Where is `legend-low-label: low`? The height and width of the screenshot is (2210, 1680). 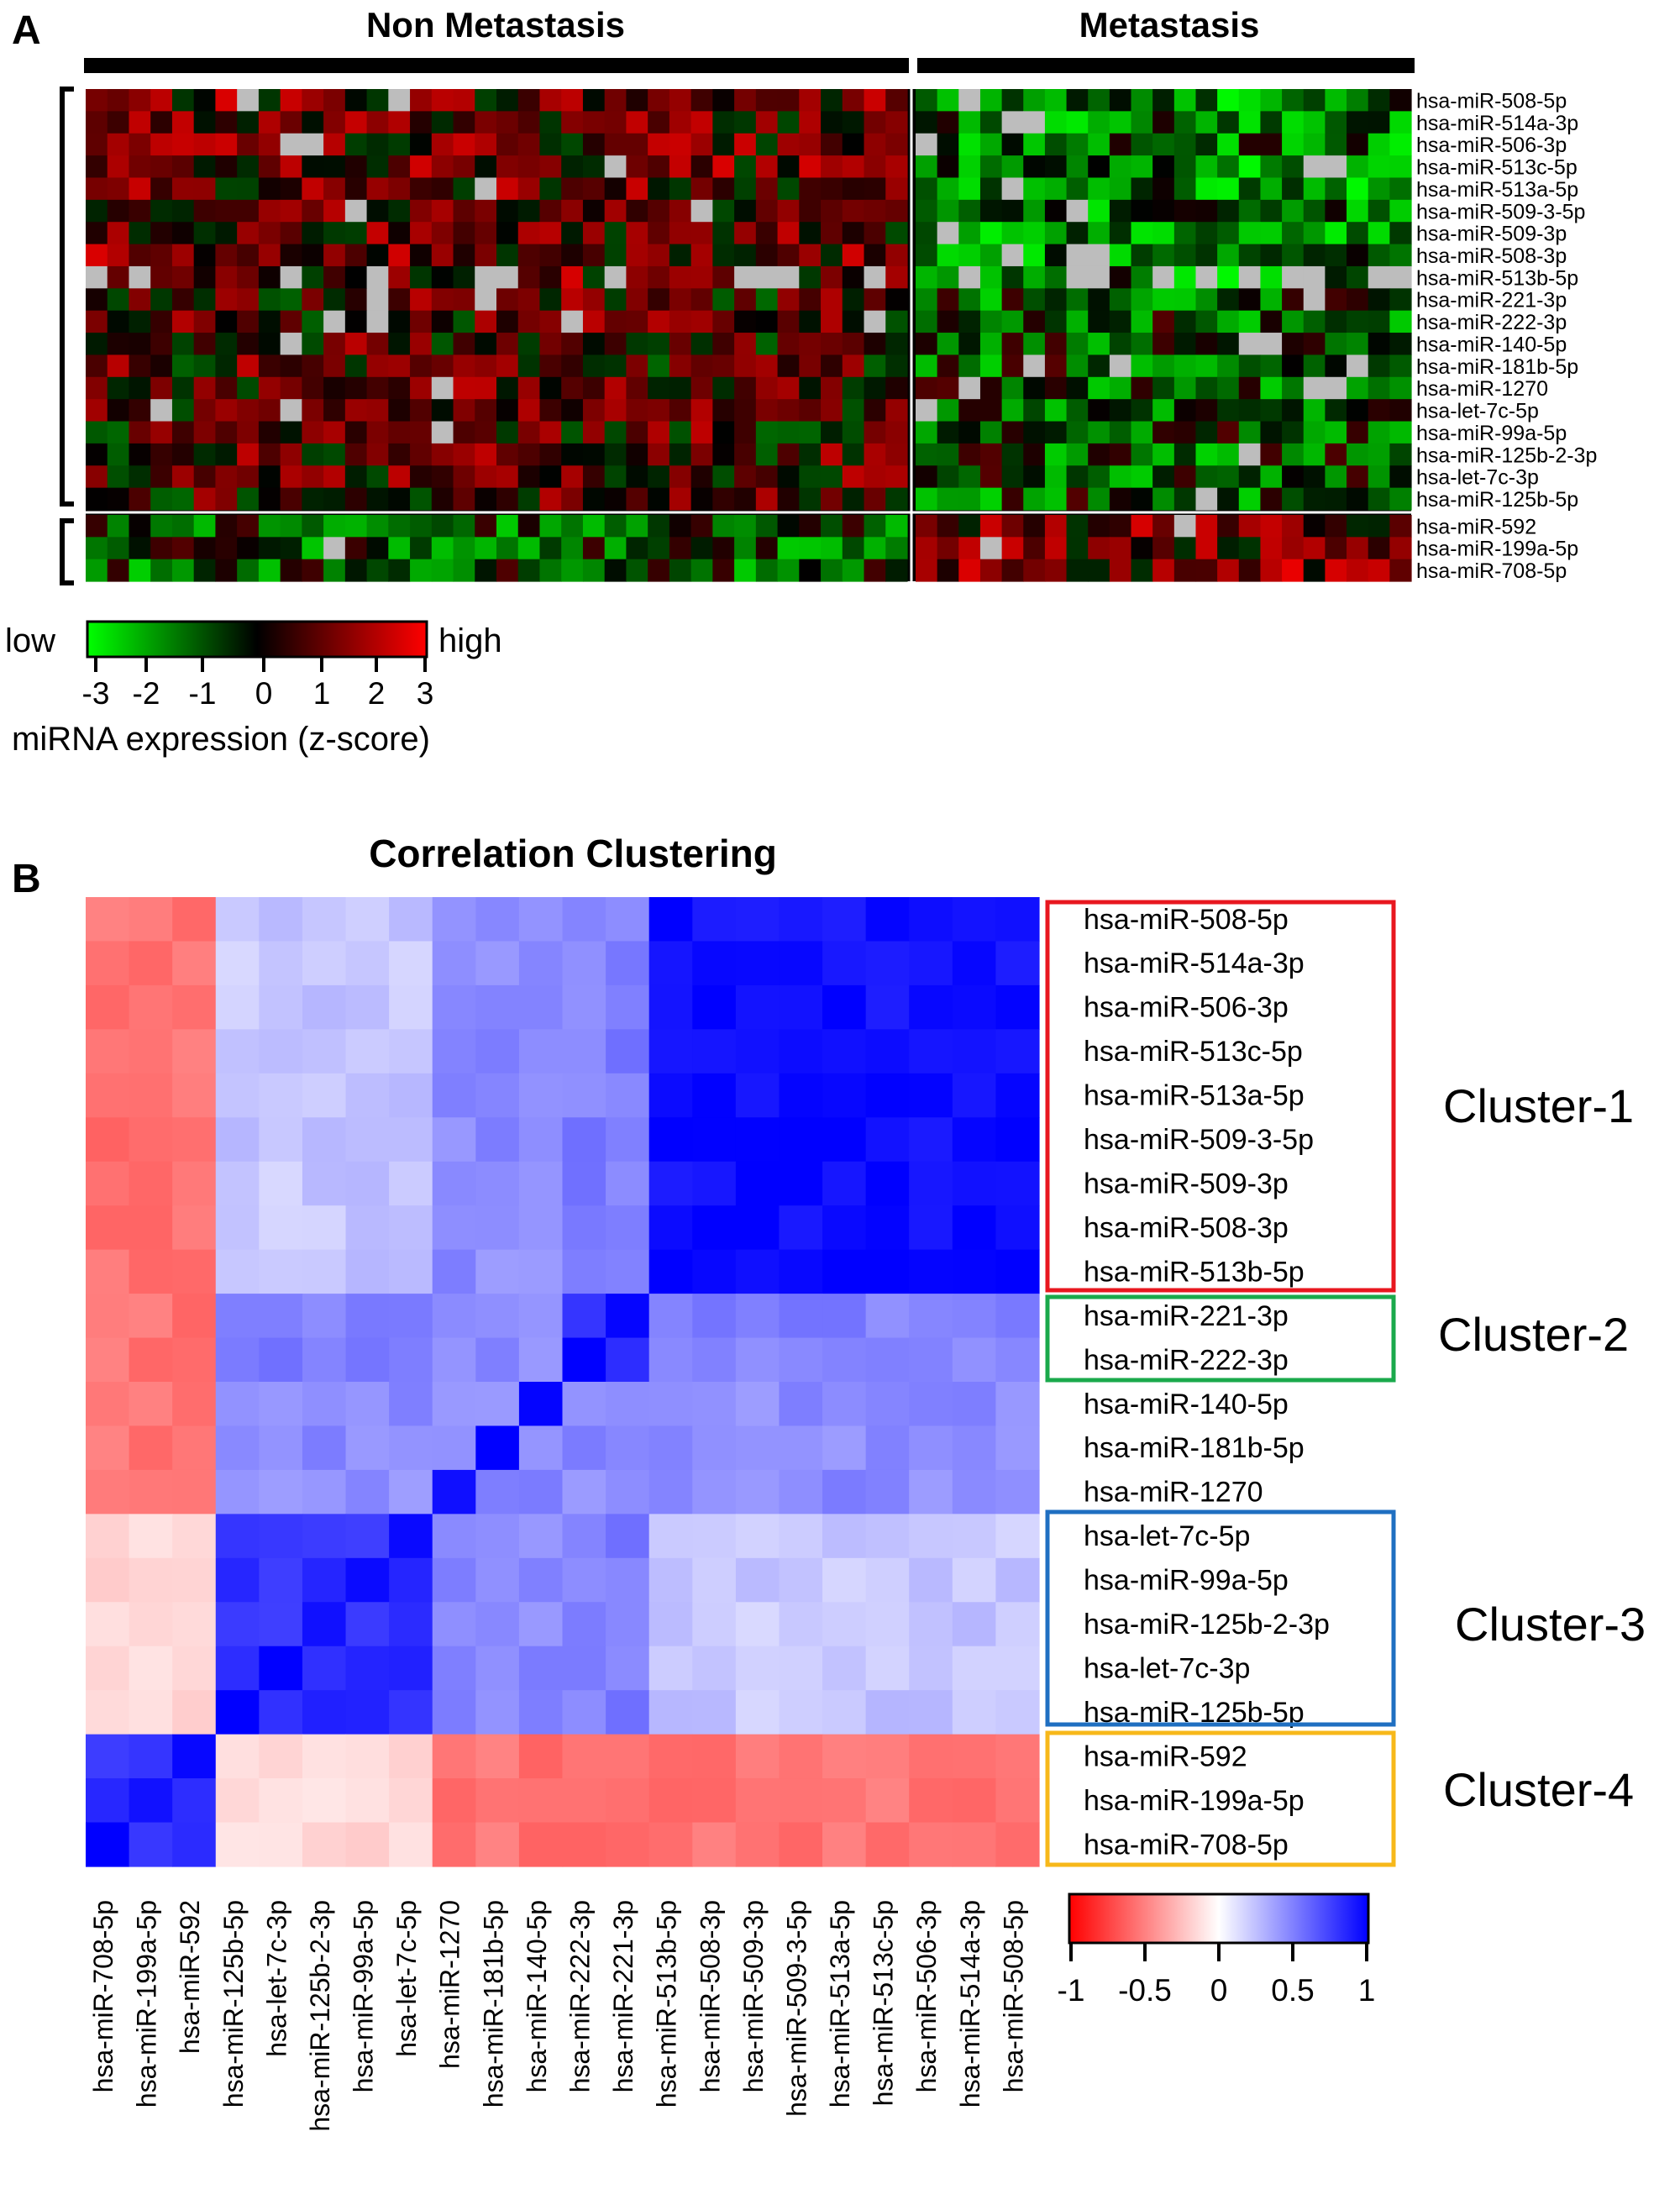 legend-low-label: low is located at coordinates (30, 640).